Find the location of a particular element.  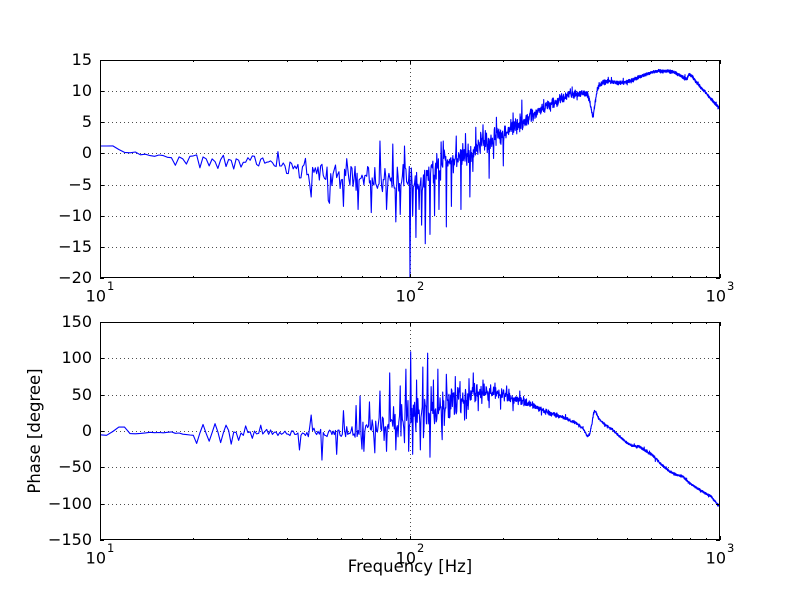

y-tick-label: 5 is located at coordinates (86, 122).